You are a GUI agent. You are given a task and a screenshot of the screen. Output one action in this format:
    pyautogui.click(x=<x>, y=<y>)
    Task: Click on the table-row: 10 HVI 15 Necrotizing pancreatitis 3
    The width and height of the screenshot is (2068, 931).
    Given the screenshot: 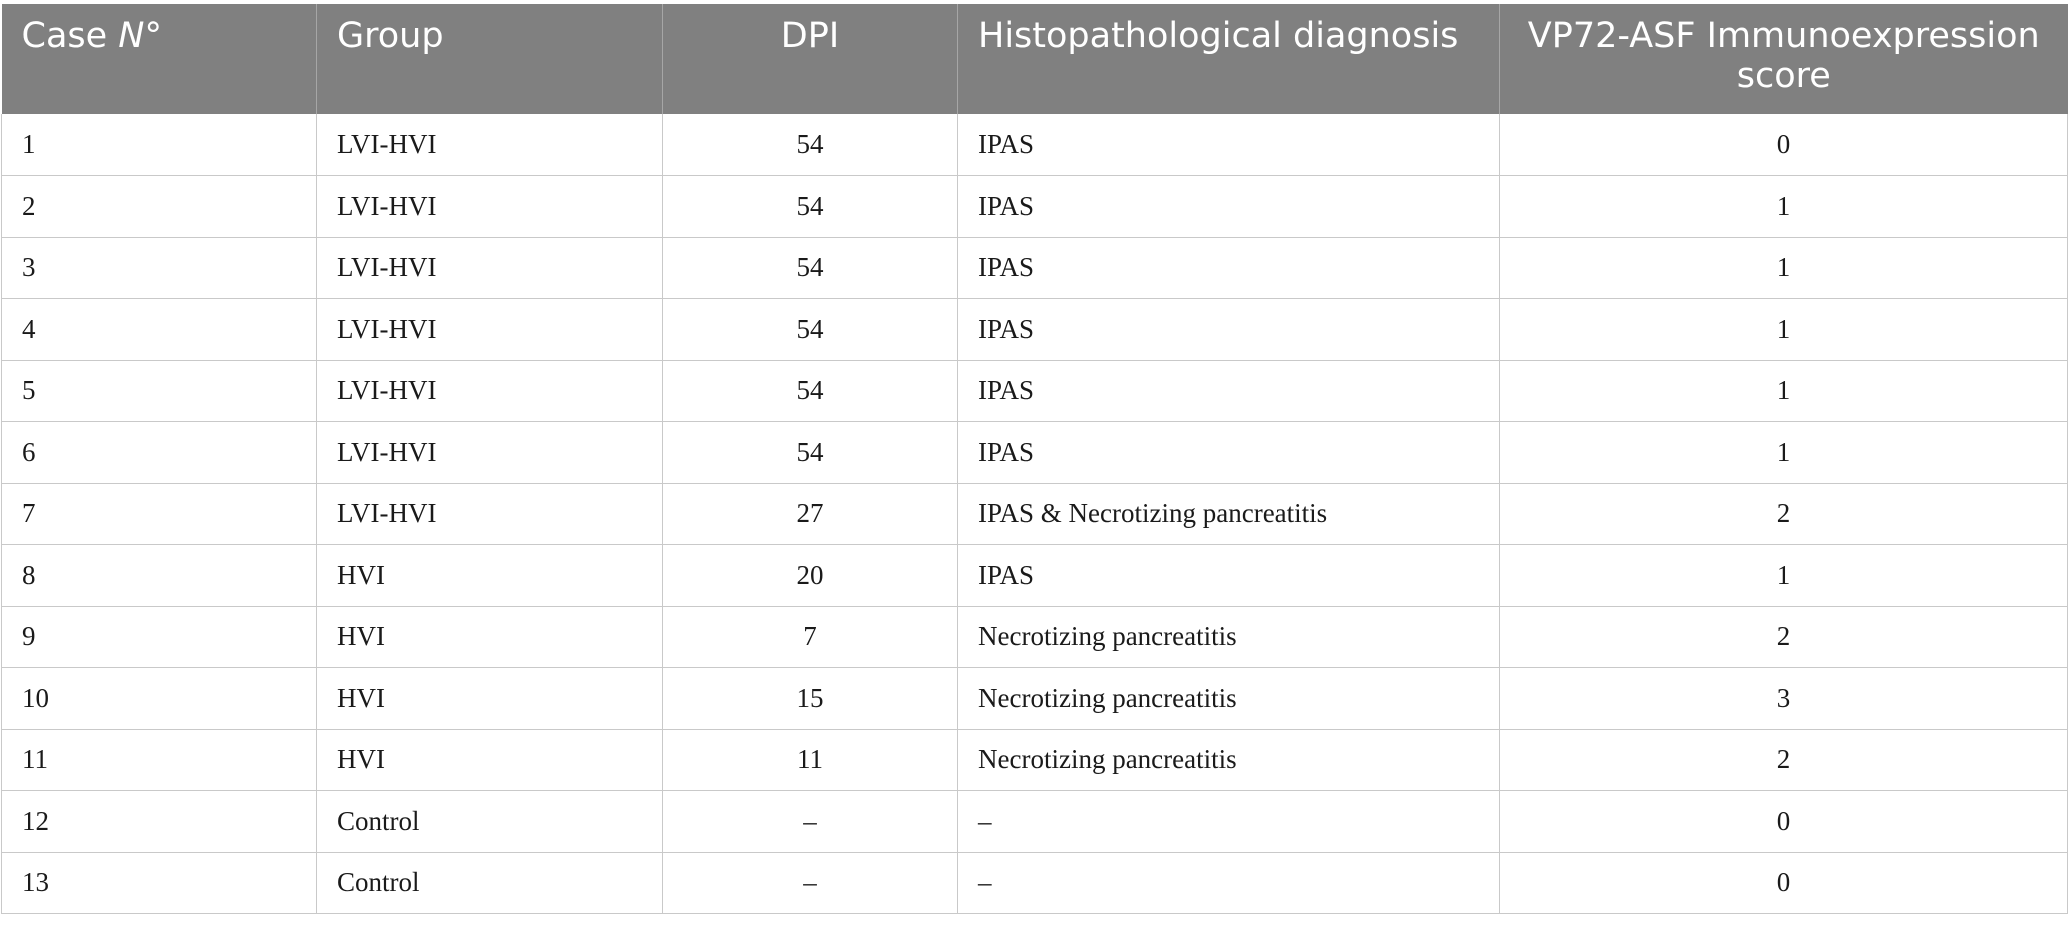 What is the action you would take?
    pyautogui.click(x=1034, y=698)
    